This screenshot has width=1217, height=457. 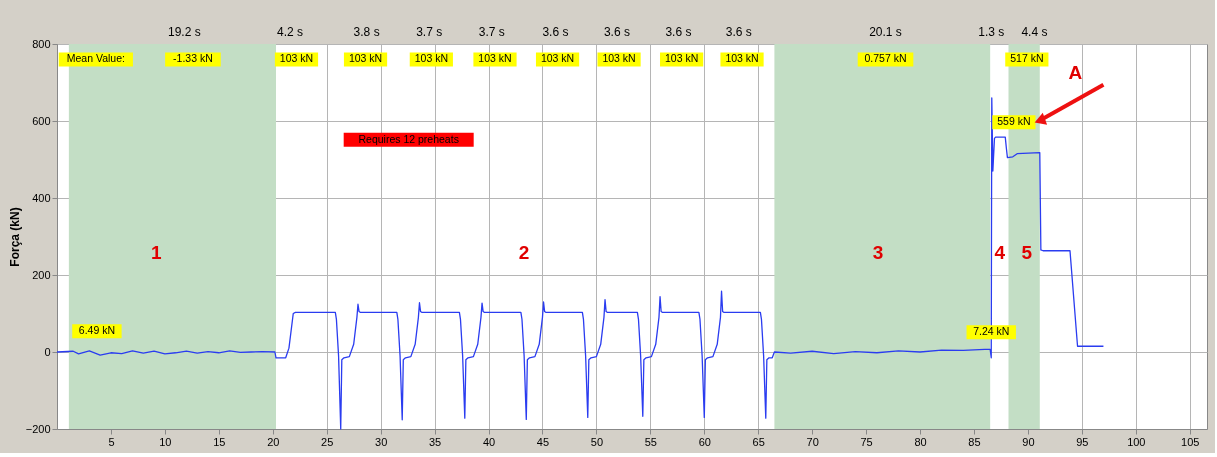 What do you see at coordinates (184, 32) in the screenshot?
I see `text: 19.2 s` at bounding box center [184, 32].